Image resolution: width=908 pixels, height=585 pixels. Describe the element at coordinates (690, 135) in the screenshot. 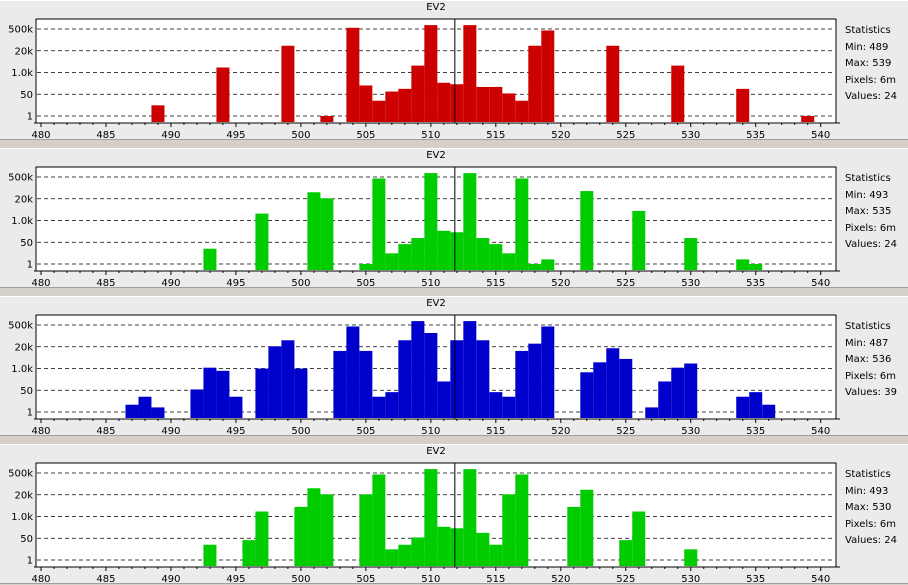

I see `x-tick-label: 530` at that location.